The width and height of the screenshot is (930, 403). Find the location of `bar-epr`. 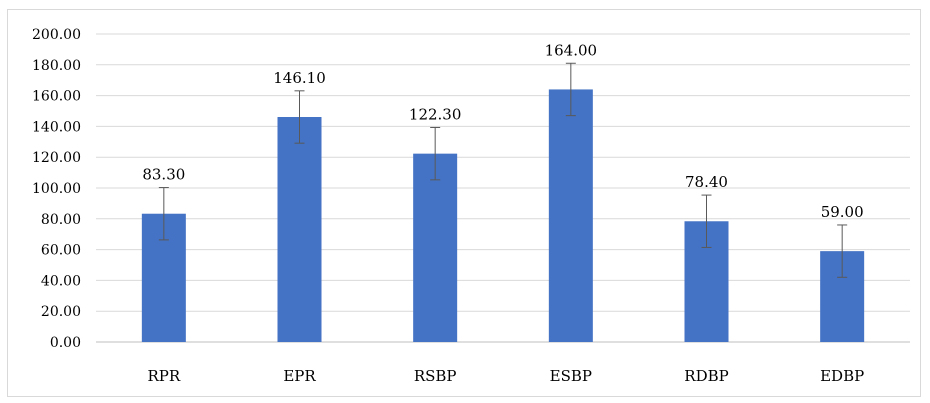

bar-epr is located at coordinates (299, 229).